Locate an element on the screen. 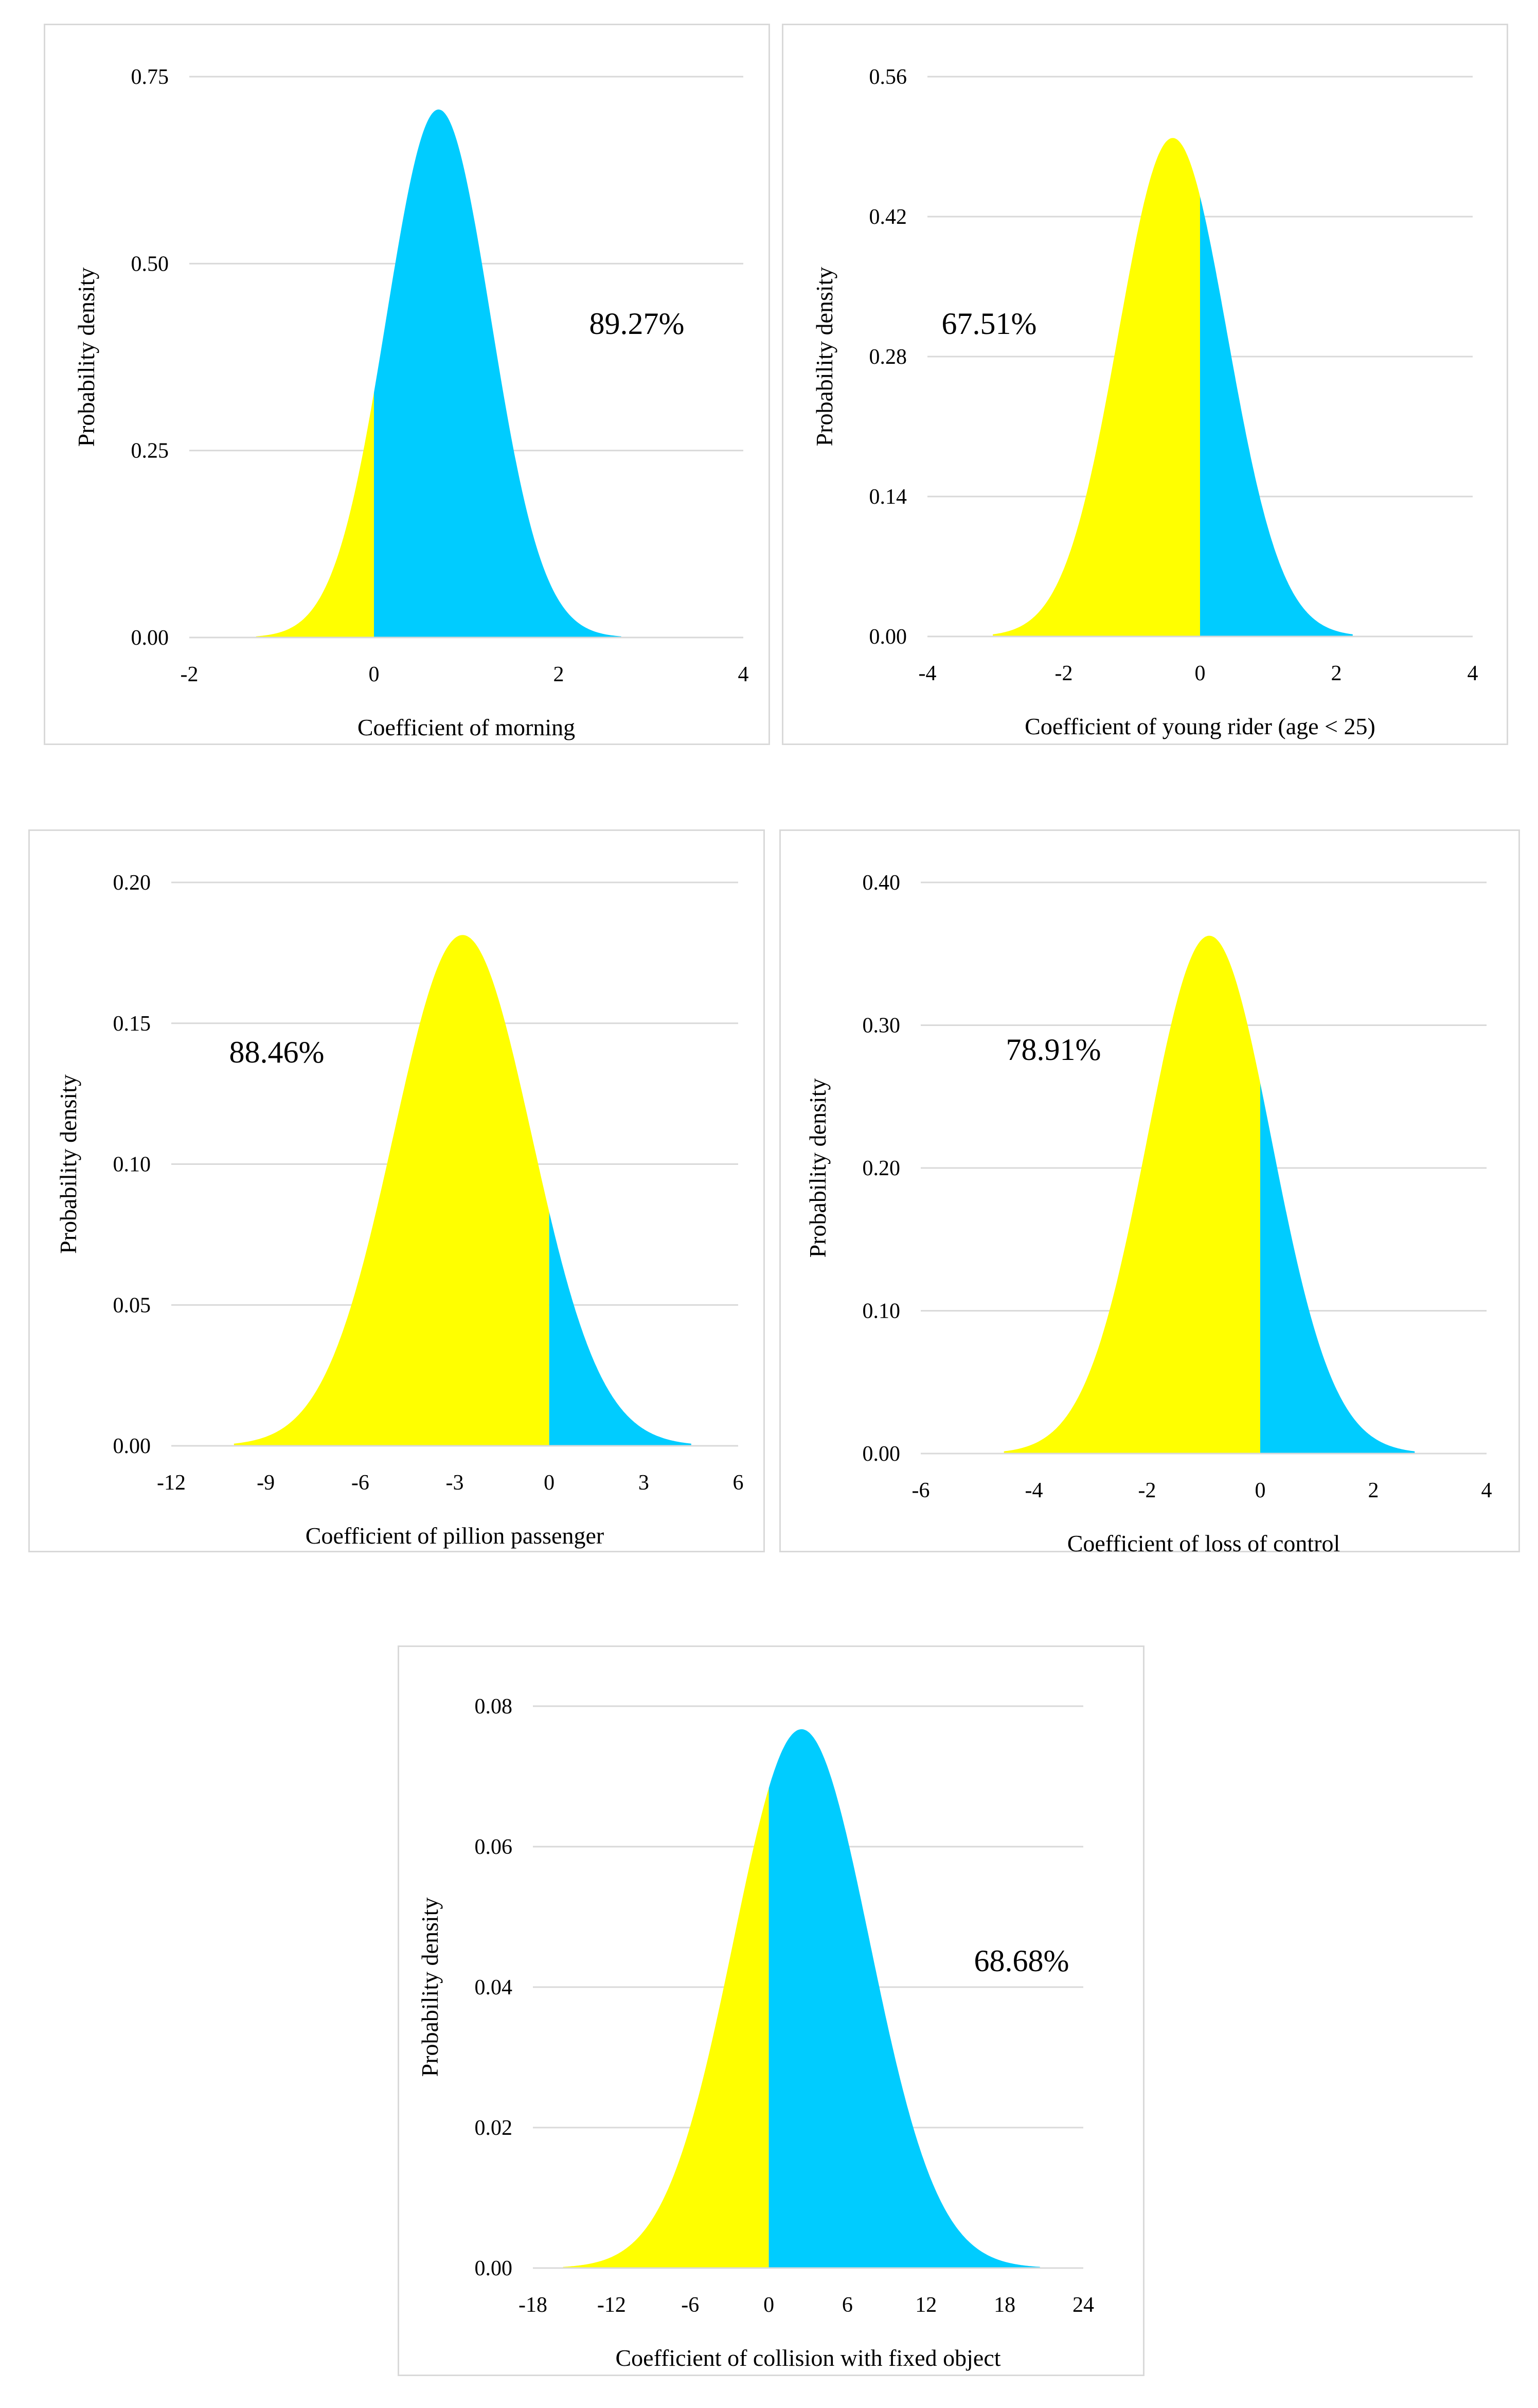 The image size is (1538, 2408). x-tick-label: 24 is located at coordinates (1083, 2305).